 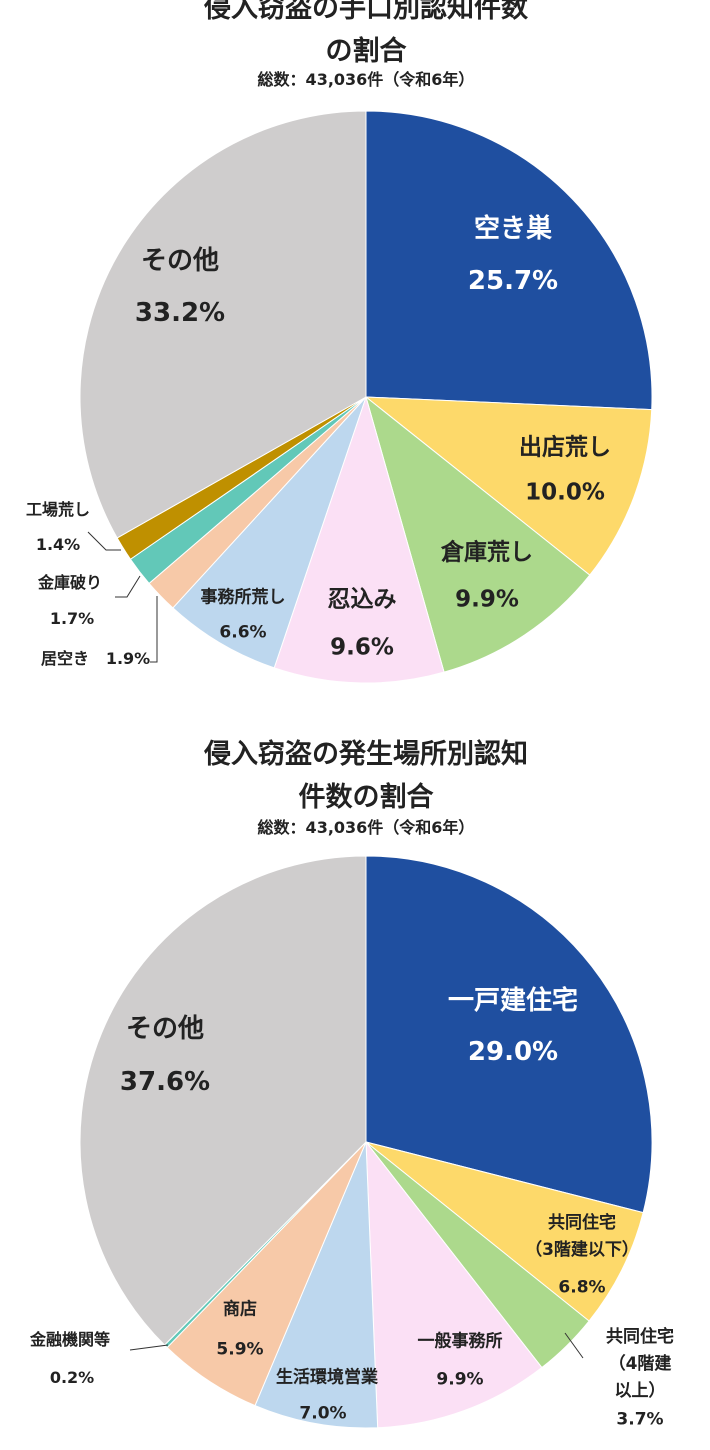 I want to click on slice-label: 忍込み, so click(x=362, y=599).